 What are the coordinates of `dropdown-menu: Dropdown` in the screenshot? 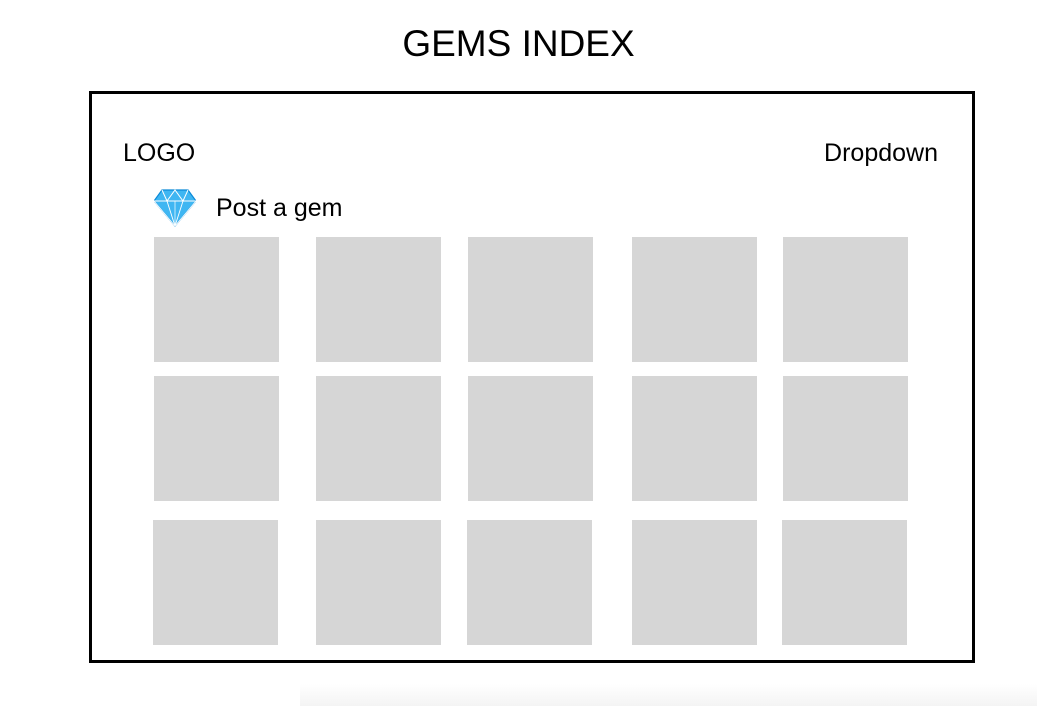 It's located at (881, 153).